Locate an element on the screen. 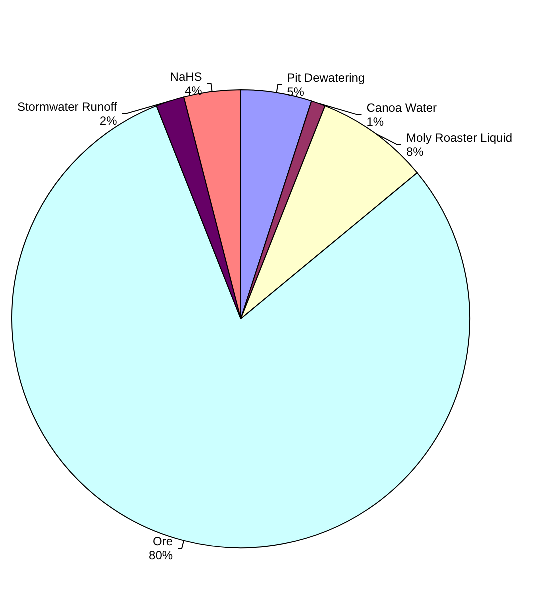 The image size is (535, 589). data-label: 1% is located at coordinates (375, 121).